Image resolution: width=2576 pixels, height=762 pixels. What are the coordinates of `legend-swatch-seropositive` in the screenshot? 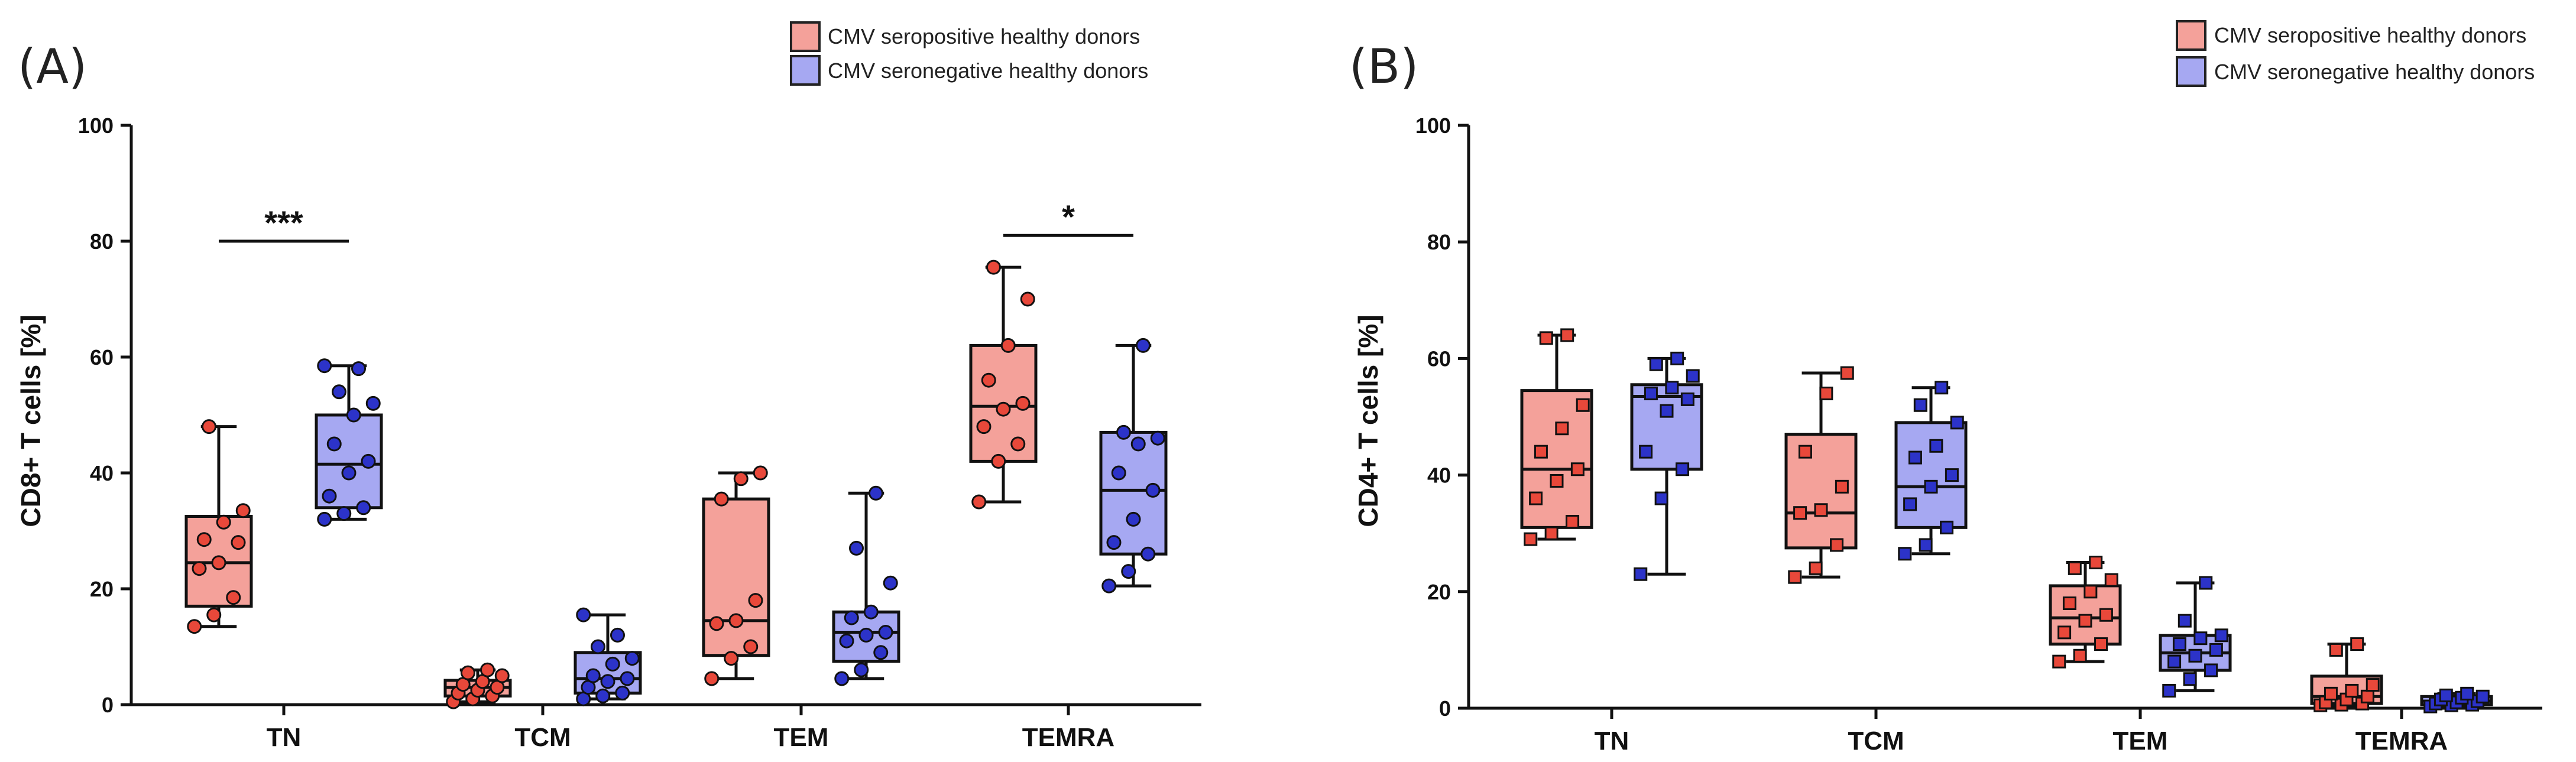 It's located at (2191, 35).